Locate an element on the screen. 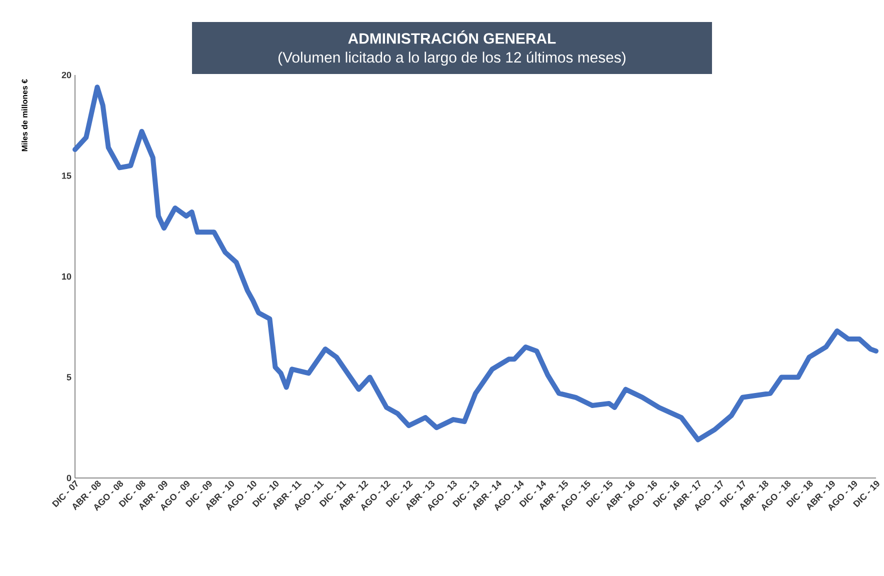 The width and height of the screenshot is (884, 576). y-tick-label: 15 is located at coordinates (67, 175).